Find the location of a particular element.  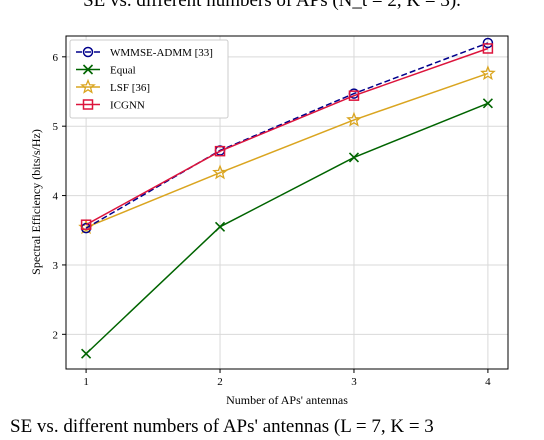

legend-label: LSF [36] is located at coordinates (130, 88).